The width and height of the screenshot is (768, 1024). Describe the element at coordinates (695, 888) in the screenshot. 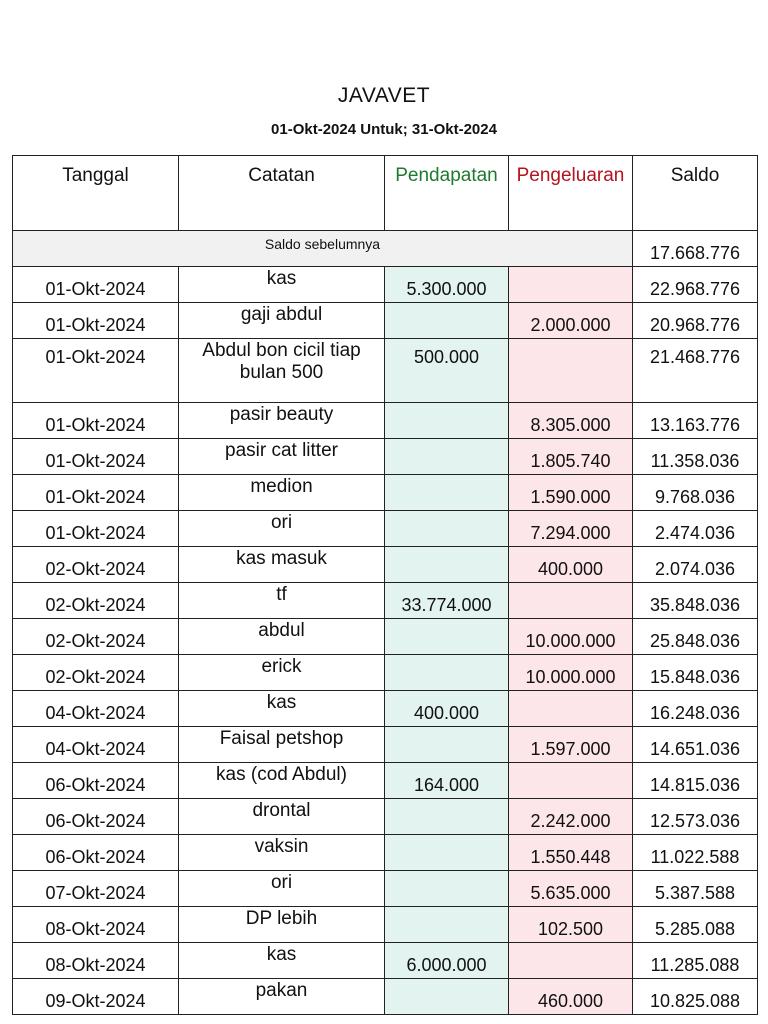

I see `cell-balance: 5.387.588` at that location.